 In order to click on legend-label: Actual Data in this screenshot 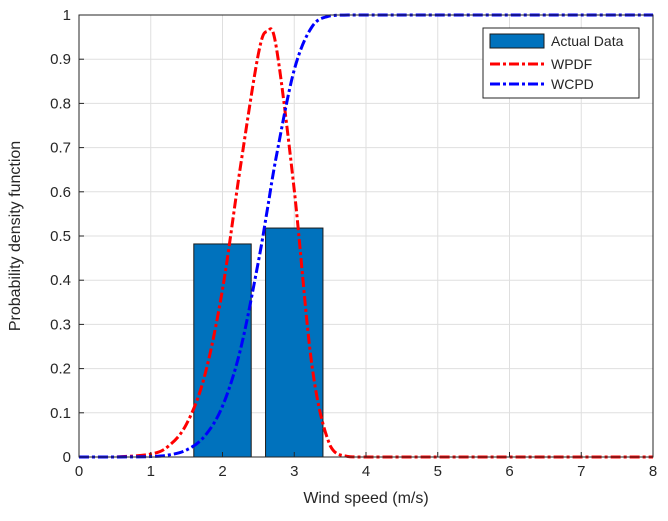, I will do `click(587, 41)`.